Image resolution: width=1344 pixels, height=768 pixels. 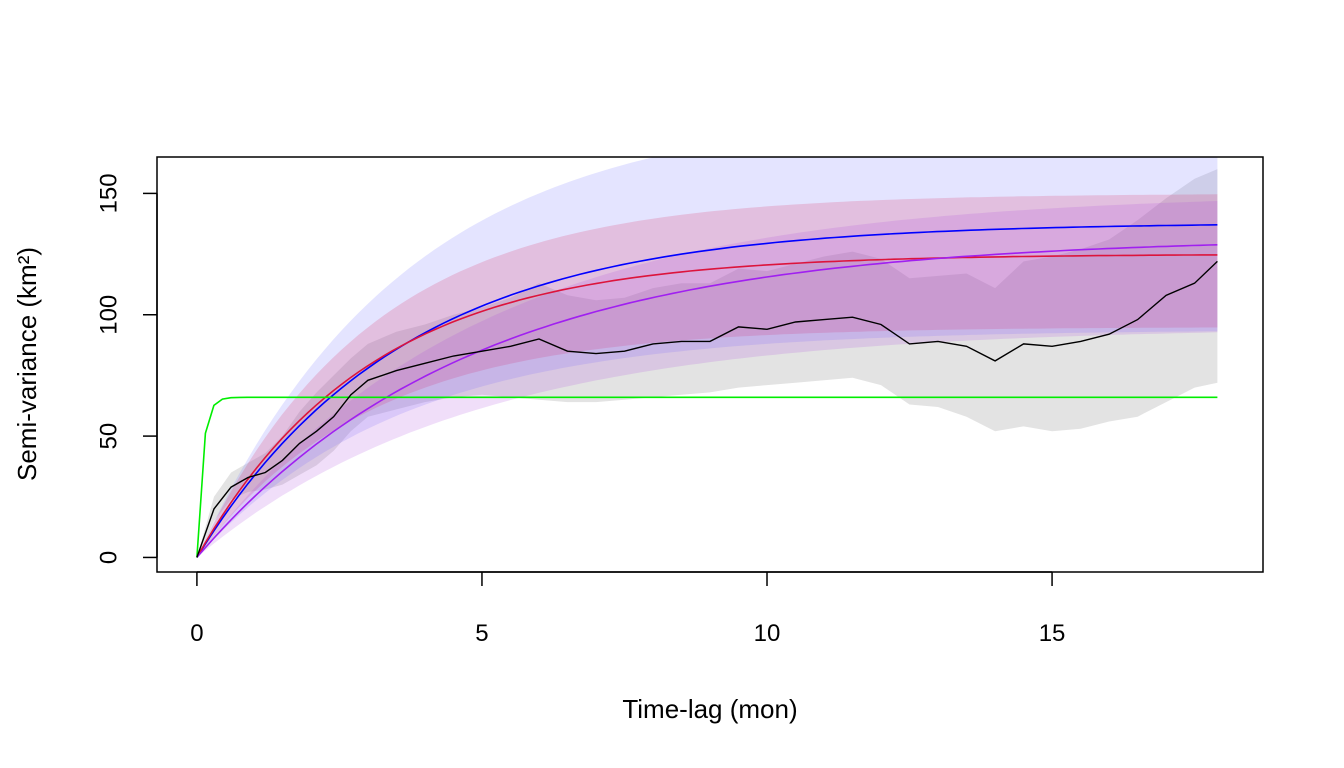 What do you see at coordinates (481, 633) in the screenshot?
I see `x-tick-label: 5` at bounding box center [481, 633].